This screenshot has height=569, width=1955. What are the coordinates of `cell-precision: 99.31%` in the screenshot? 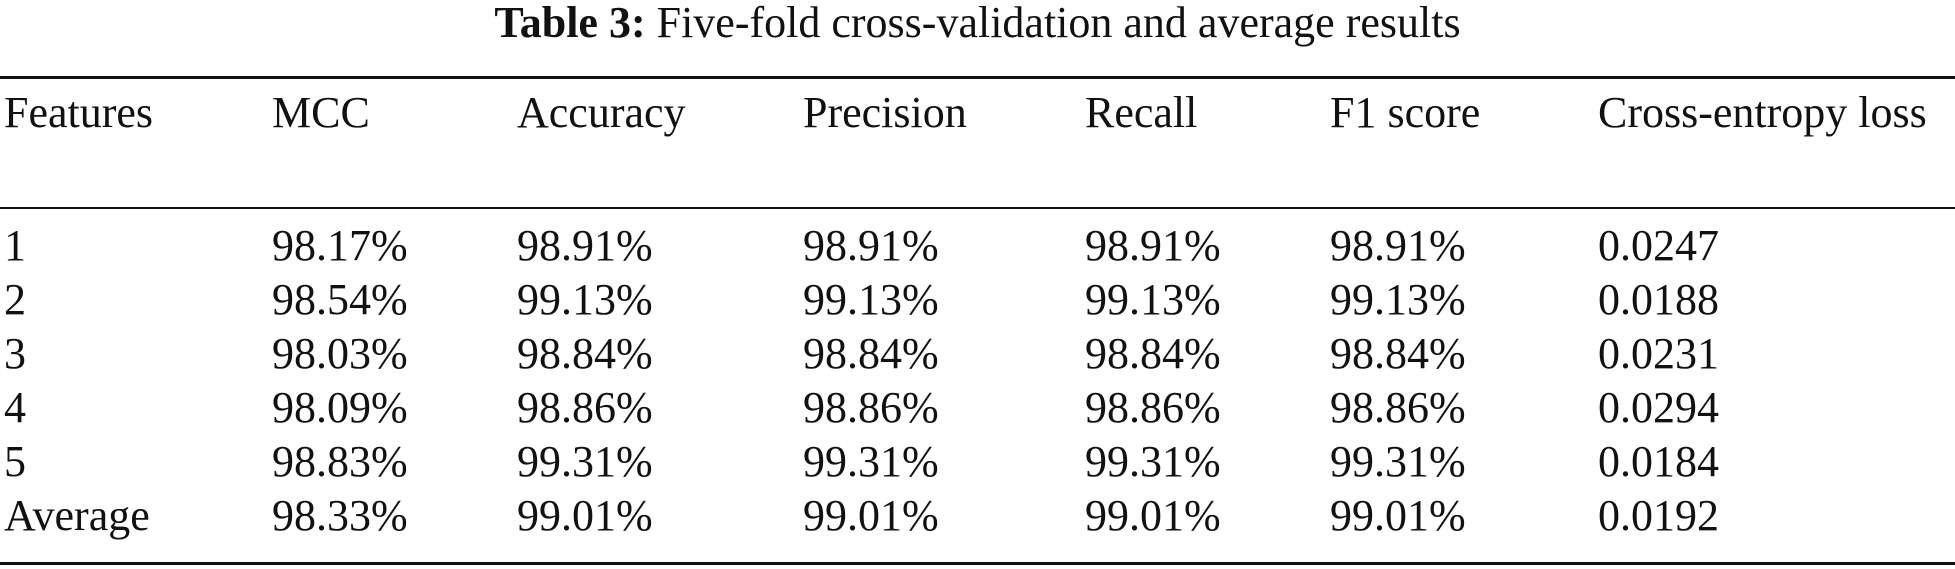 It's located at (871, 461).